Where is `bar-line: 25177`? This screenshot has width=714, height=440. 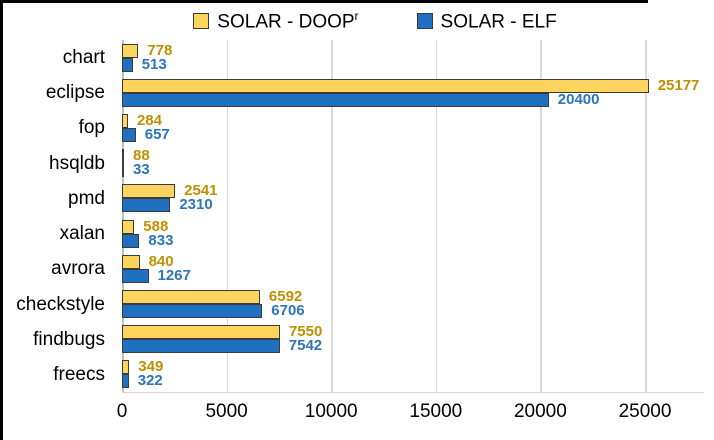 bar-line: 25177 is located at coordinates (413, 85).